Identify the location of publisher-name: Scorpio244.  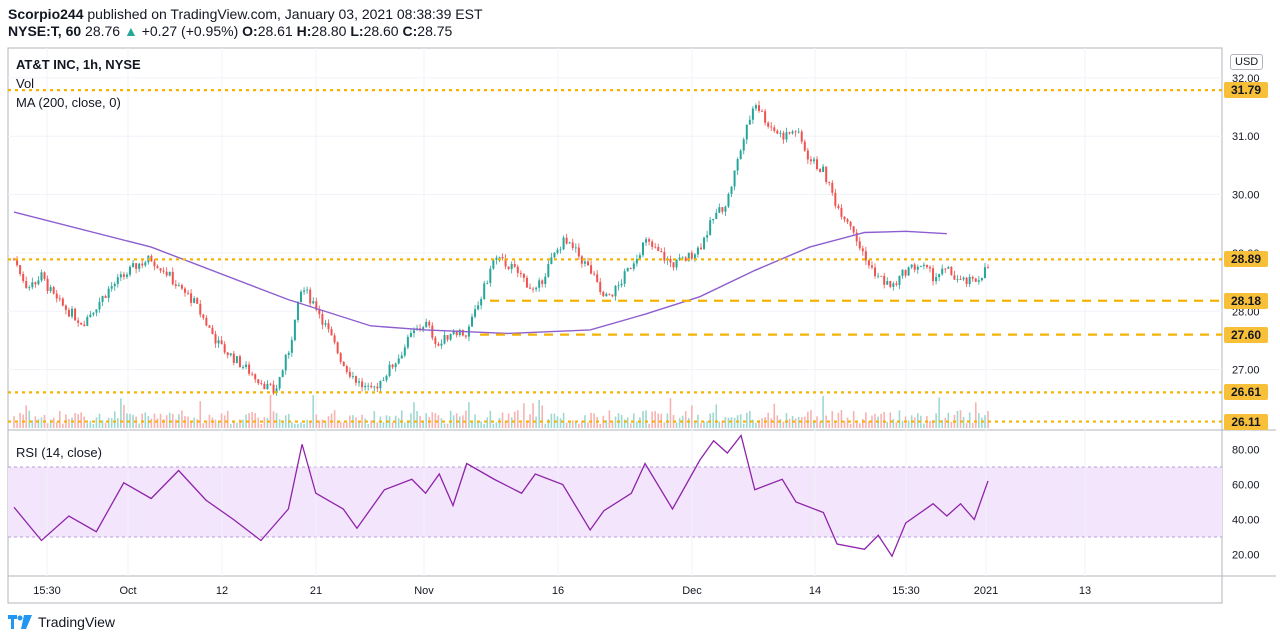
(46, 14).